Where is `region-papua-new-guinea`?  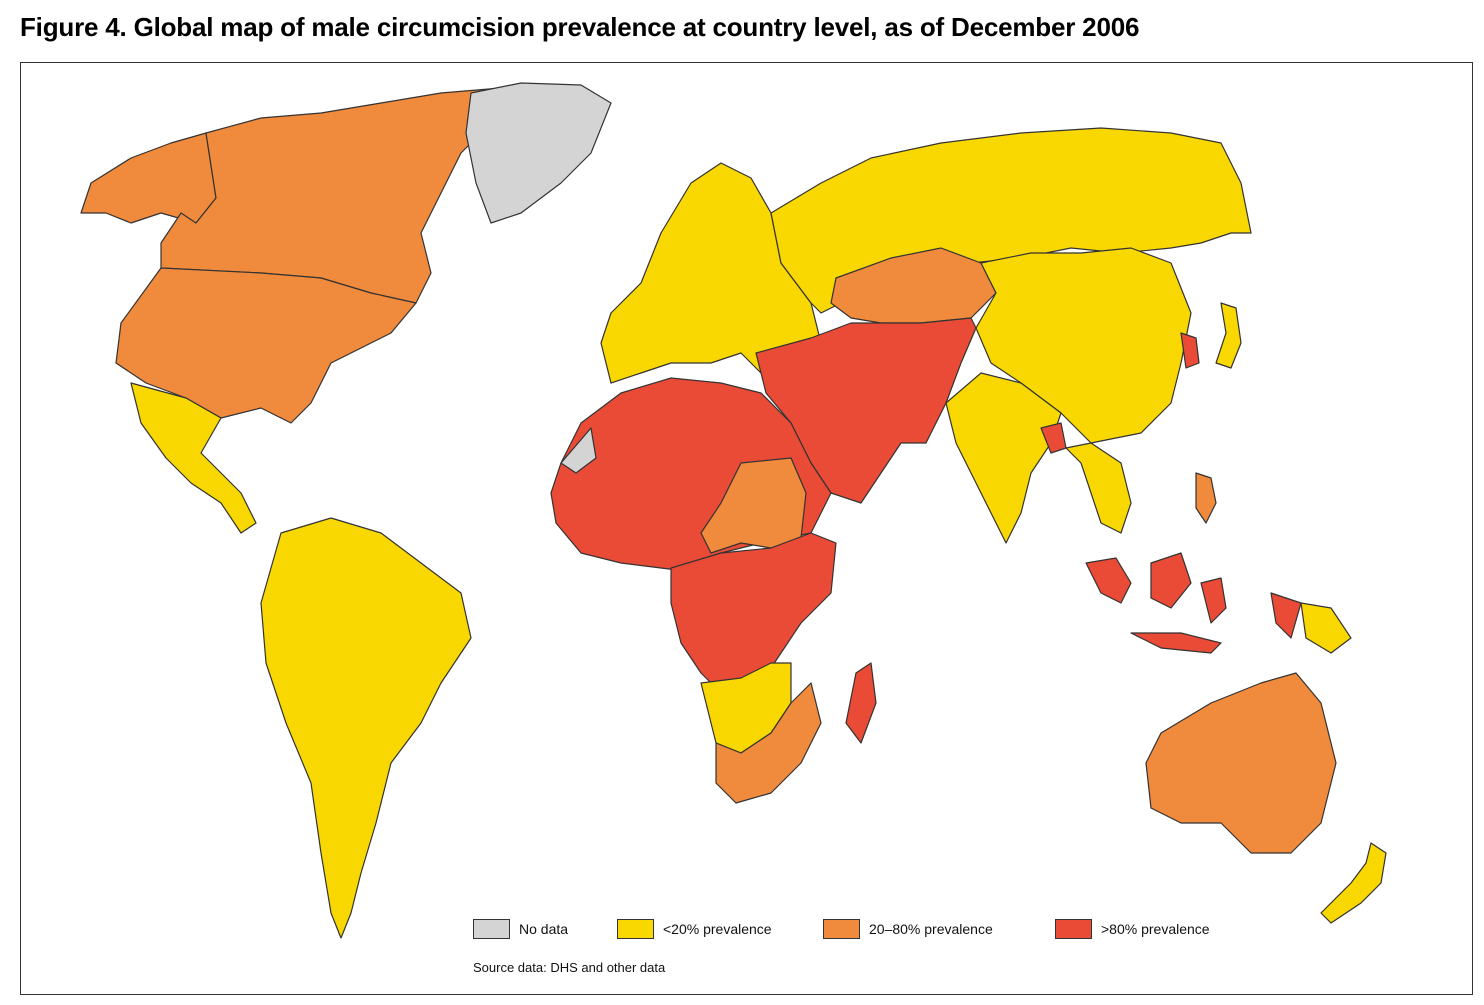 region-papua-new-guinea is located at coordinates (1326, 628).